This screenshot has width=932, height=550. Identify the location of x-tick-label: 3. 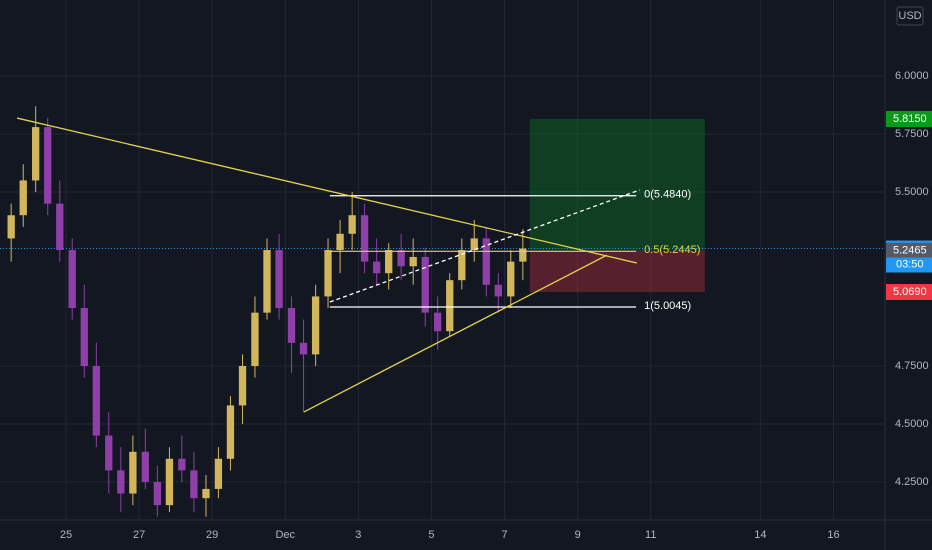
(358, 535).